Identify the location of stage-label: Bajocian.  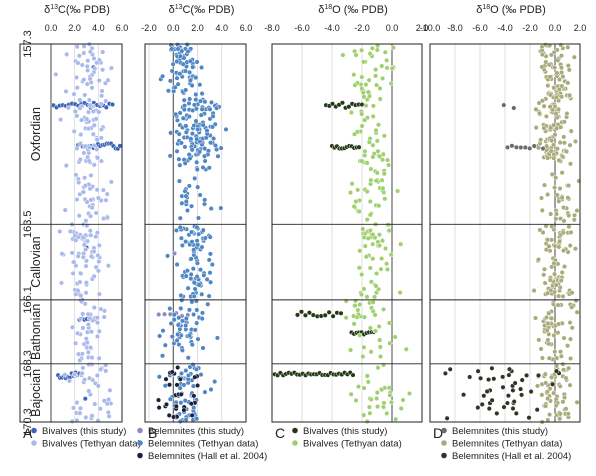
(36, 393).